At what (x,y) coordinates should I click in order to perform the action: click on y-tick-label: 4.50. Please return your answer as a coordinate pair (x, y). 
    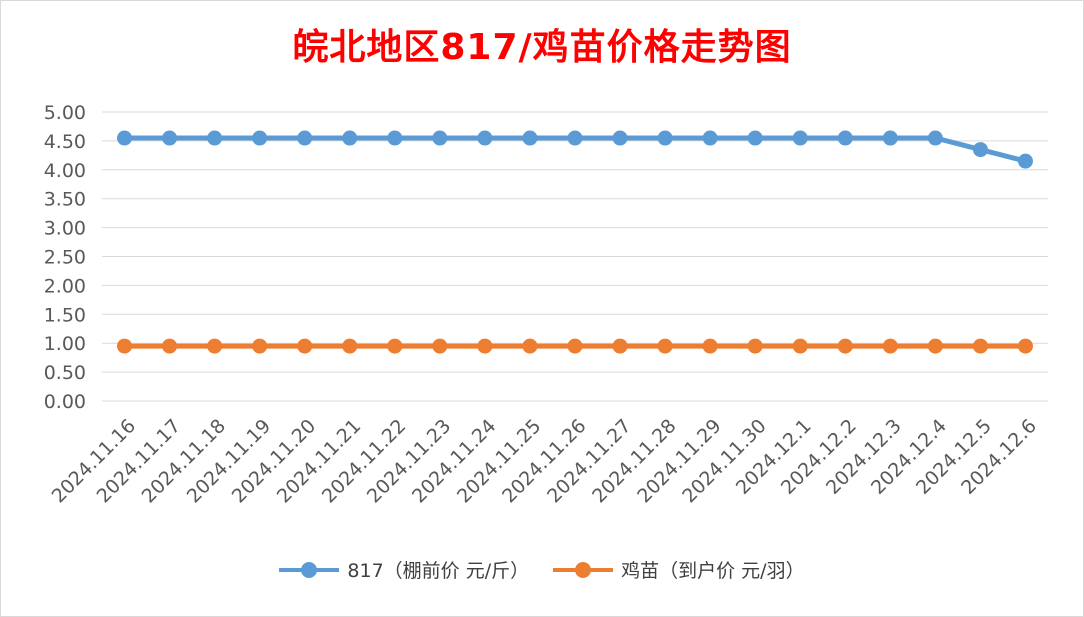
    Looking at the image, I should click on (65, 142).